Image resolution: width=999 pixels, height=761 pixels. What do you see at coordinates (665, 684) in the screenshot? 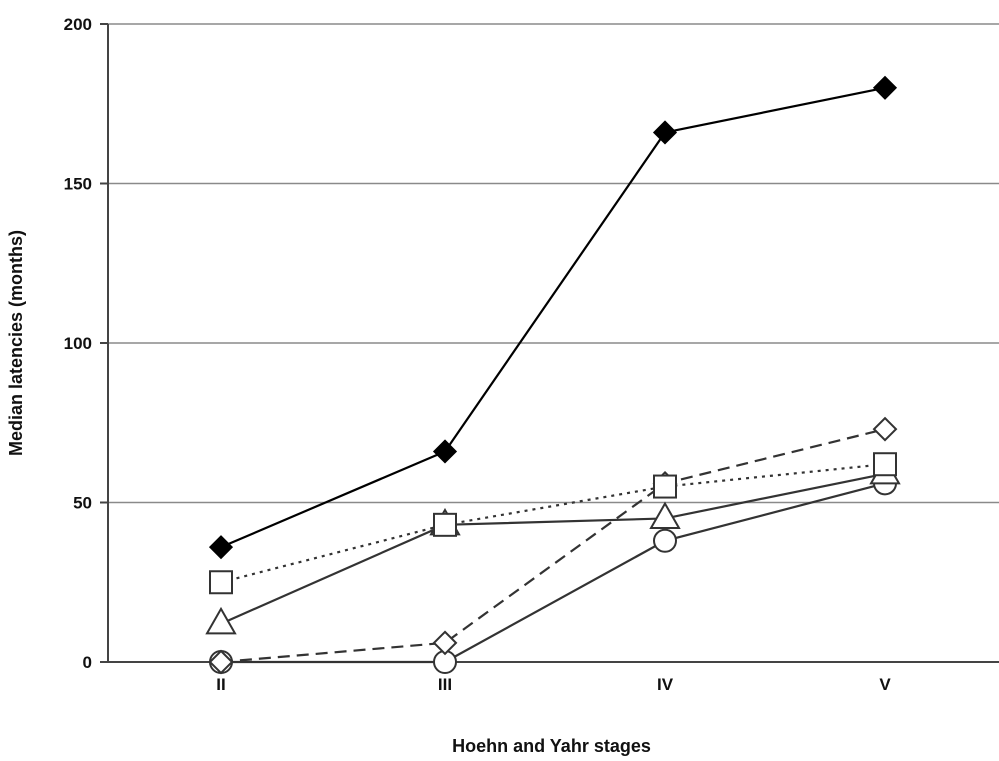
I see `x-tick-label-2: IV` at bounding box center [665, 684].